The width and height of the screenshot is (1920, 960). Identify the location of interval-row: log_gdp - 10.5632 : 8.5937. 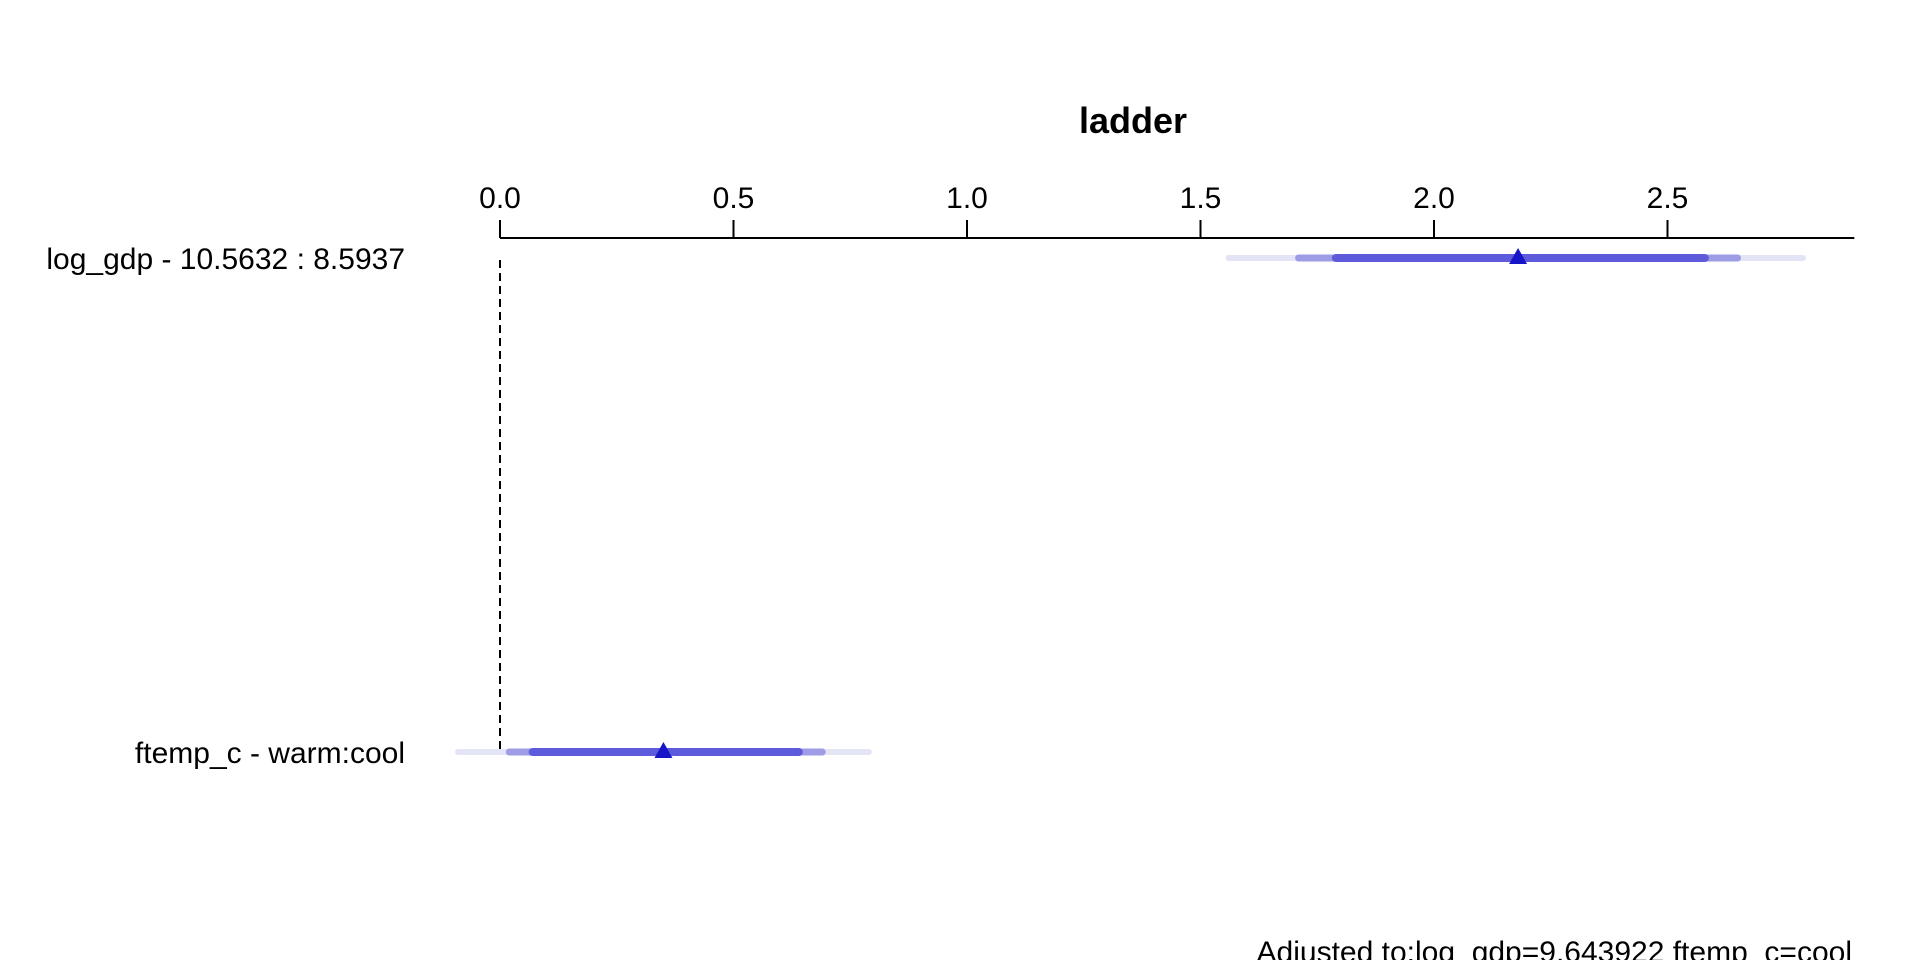
(926, 259).